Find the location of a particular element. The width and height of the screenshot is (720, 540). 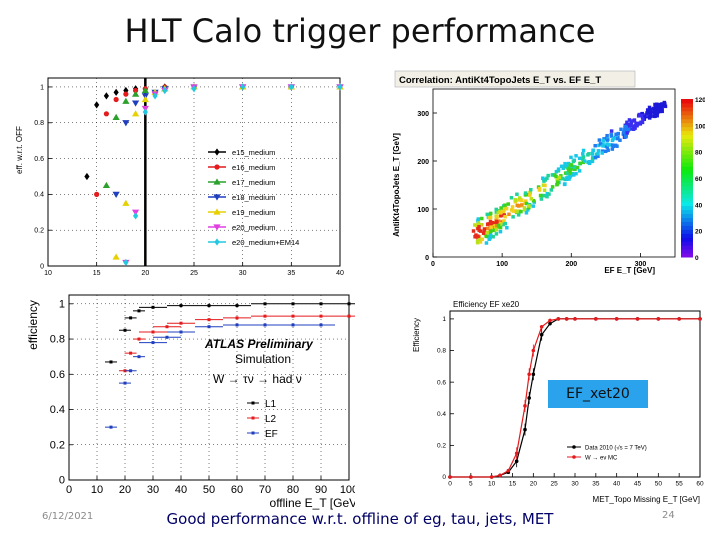

c4-xtick-label: 60 is located at coordinates (700, 484).